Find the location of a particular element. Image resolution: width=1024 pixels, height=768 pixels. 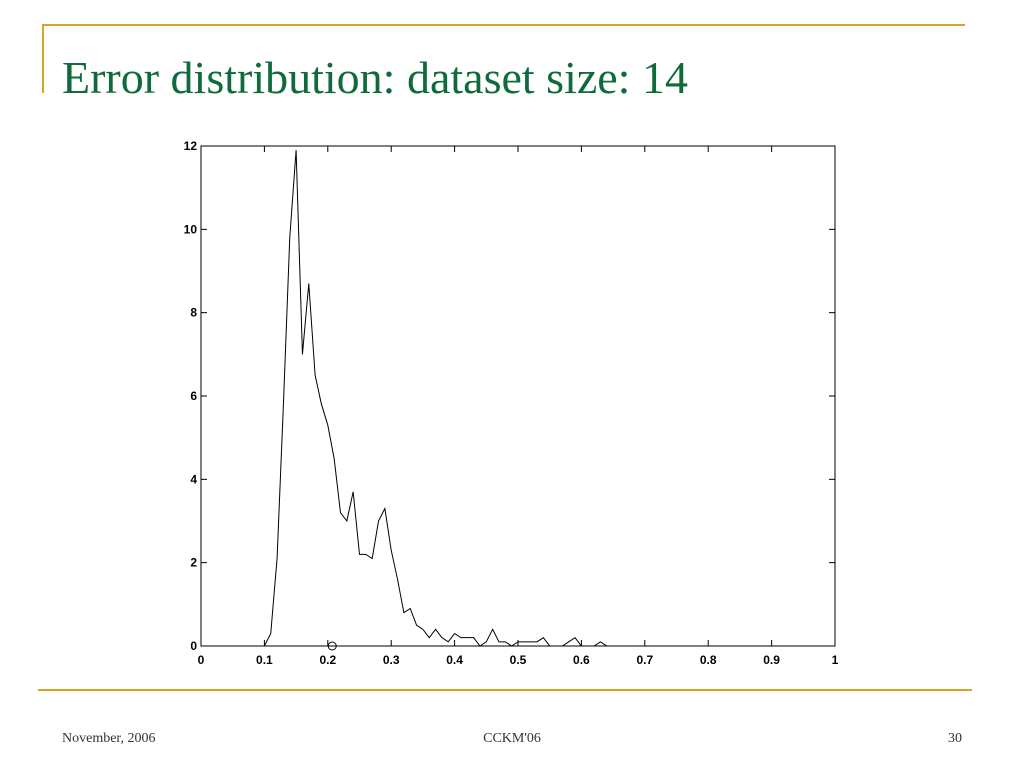

marker is located at coordinates (332, 646).